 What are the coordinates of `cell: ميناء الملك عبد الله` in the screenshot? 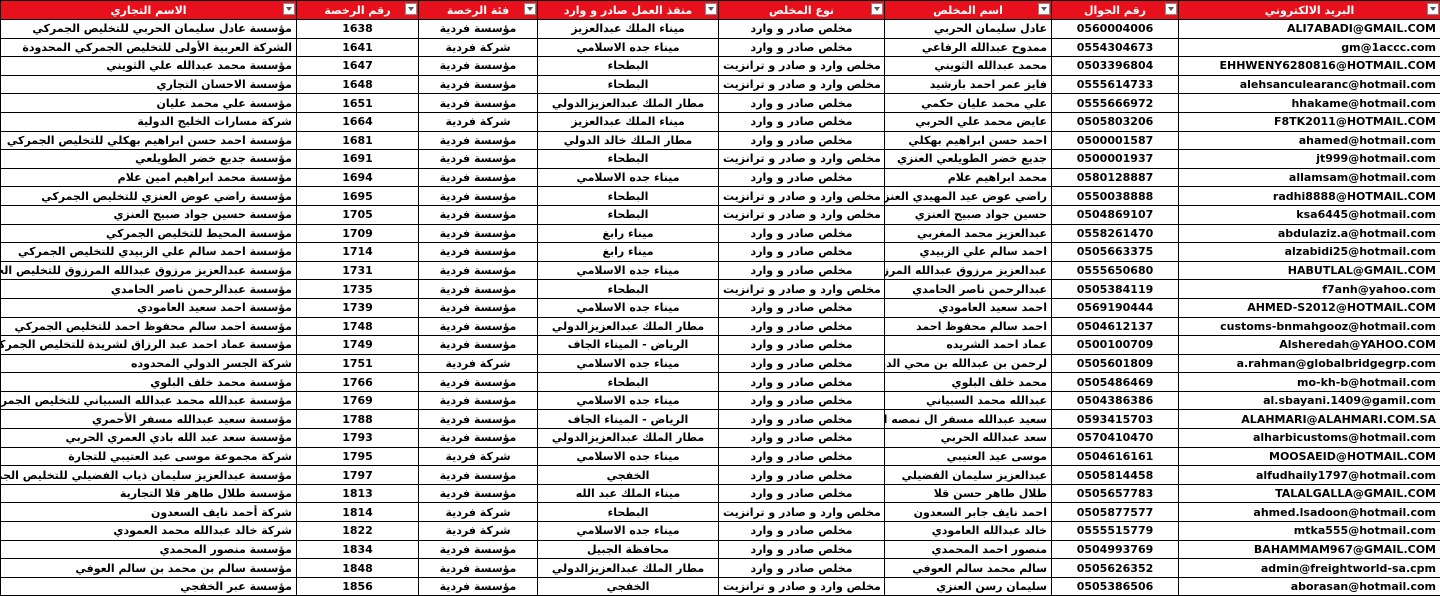 It's located at (628, 493).